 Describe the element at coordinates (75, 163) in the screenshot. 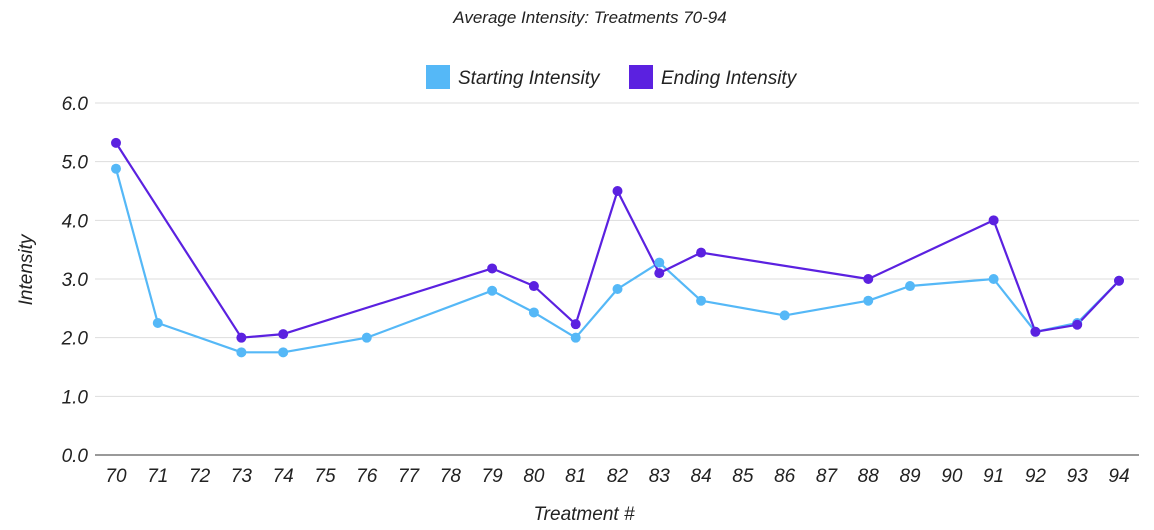

I see `y-tick-label: 5.0` at that location.